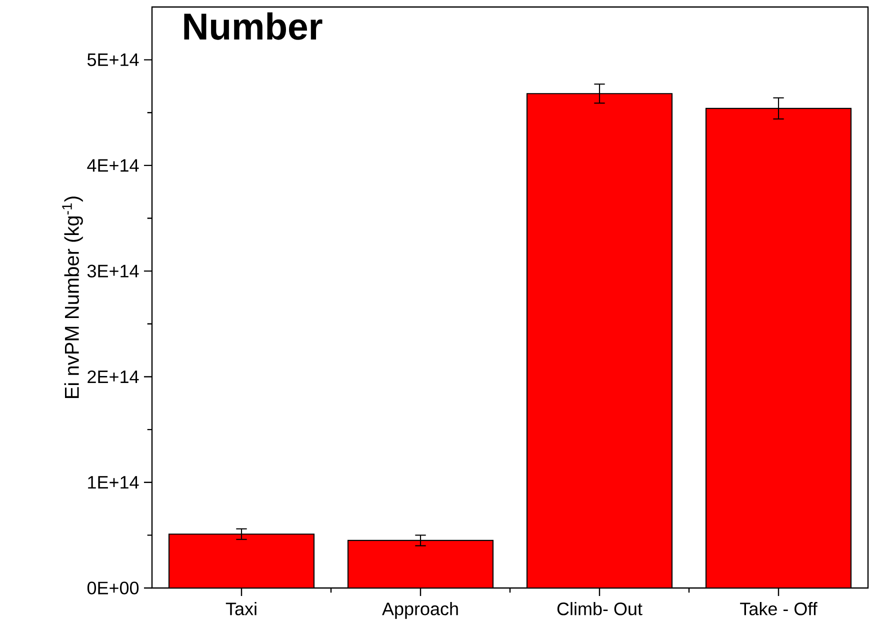 The height and width of the screenshot is (638, 880). I want to click on y-tick-label: 2E+14, so click(113, 377).